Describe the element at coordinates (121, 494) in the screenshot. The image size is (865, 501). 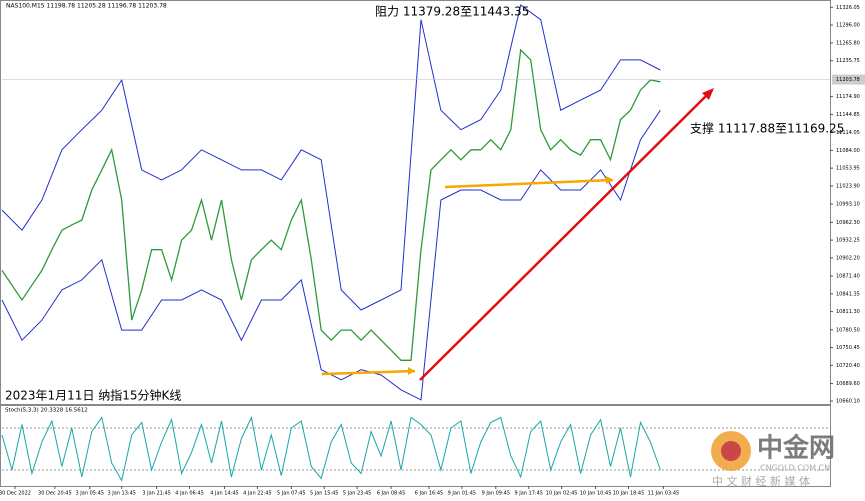
I see `x-tick-label: 3 Jan 13:45` at that location.